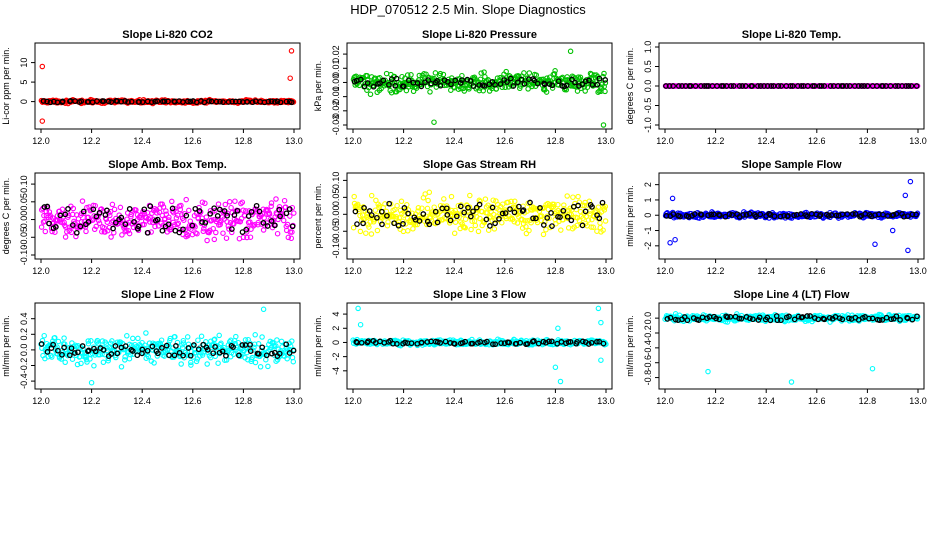 The height and width of the screenshot is (540, 936). I want to click on x-tick-label: 13.0, so click(606, 141).